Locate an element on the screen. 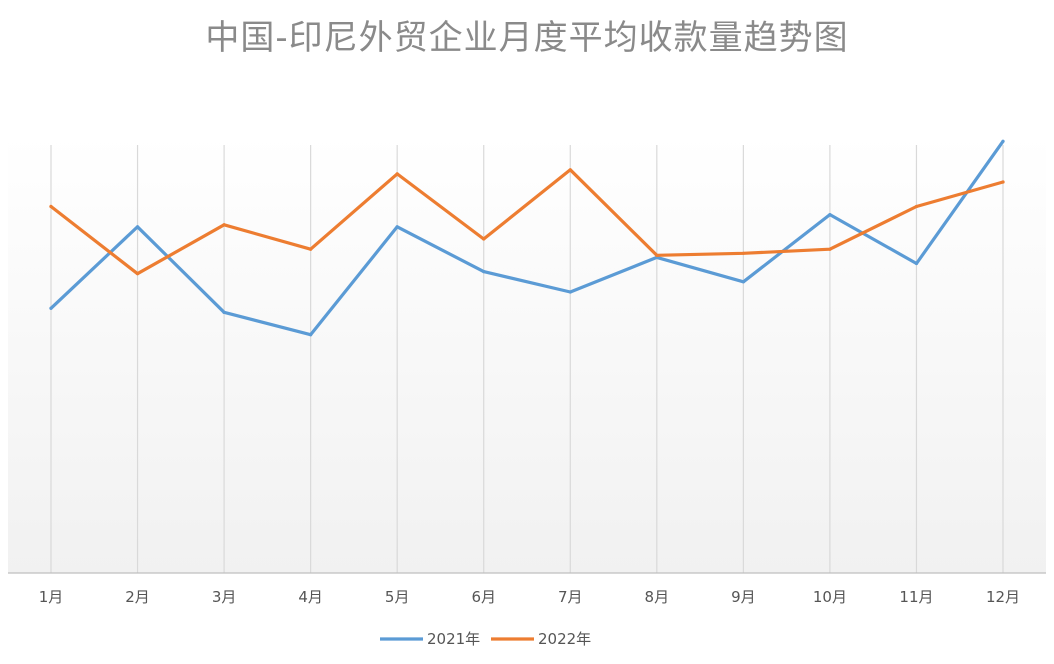 The width and height of the screenshot is (1054, 664). x-tick-label: 2月 is located at coordinates (137, 597).